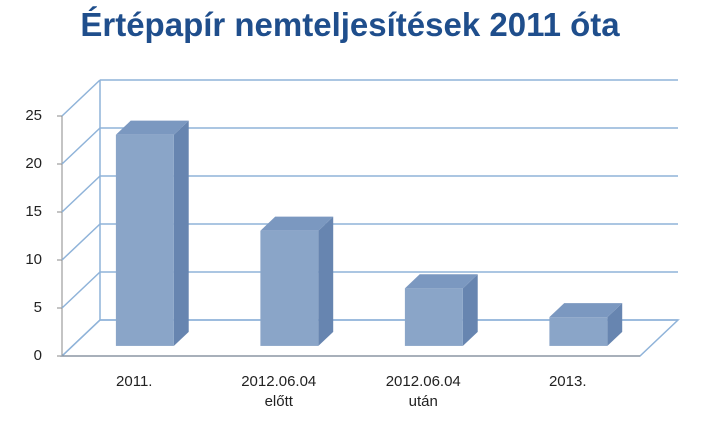  What do you see at coordinates (38, 355) in the screenshot?
I see `y-tick-label: 0` at bounding box center [38, 355].